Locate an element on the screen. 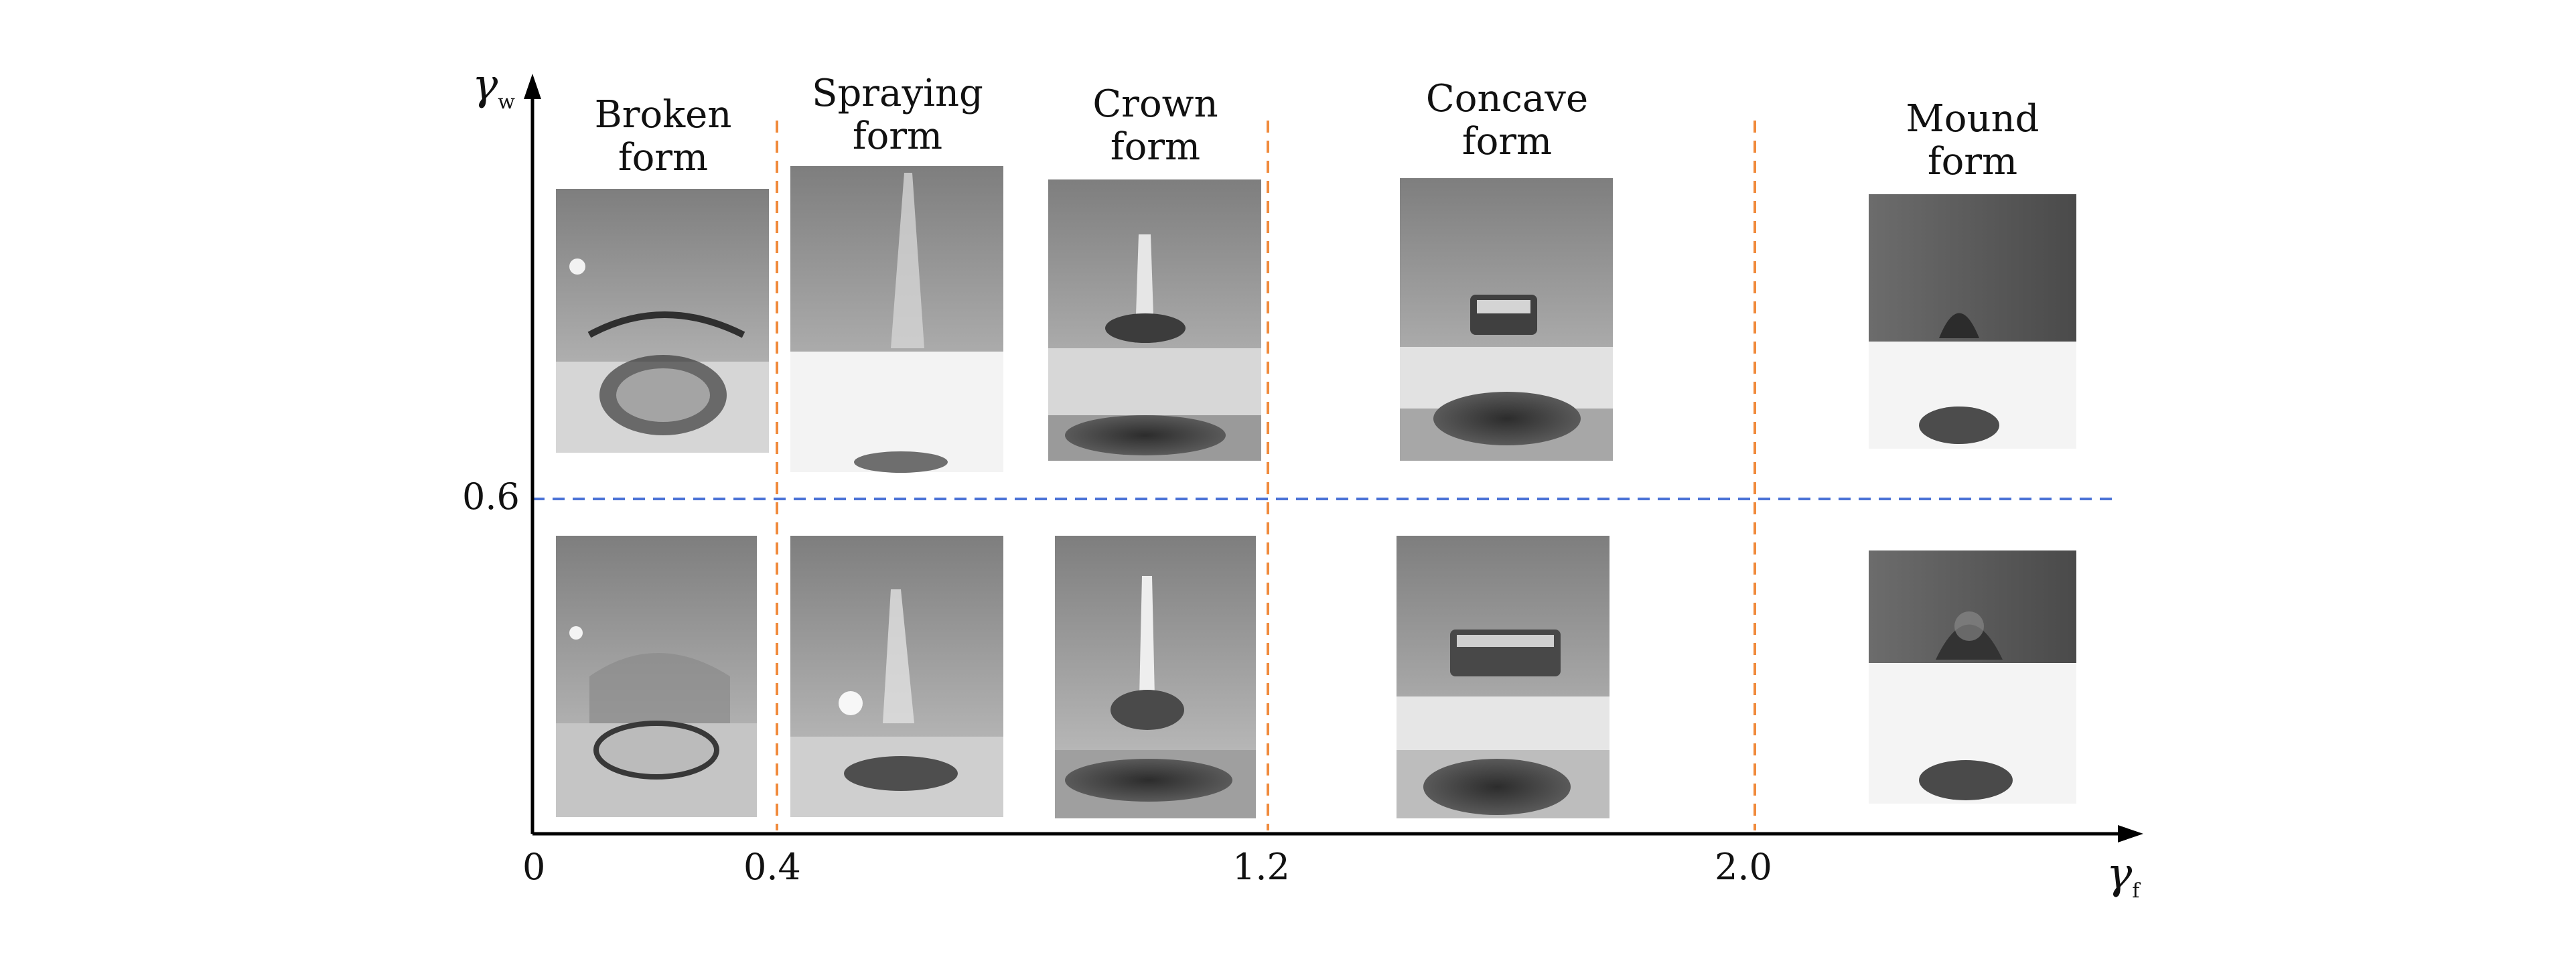  y-axis-arrow is located at coordinates (532, 86).